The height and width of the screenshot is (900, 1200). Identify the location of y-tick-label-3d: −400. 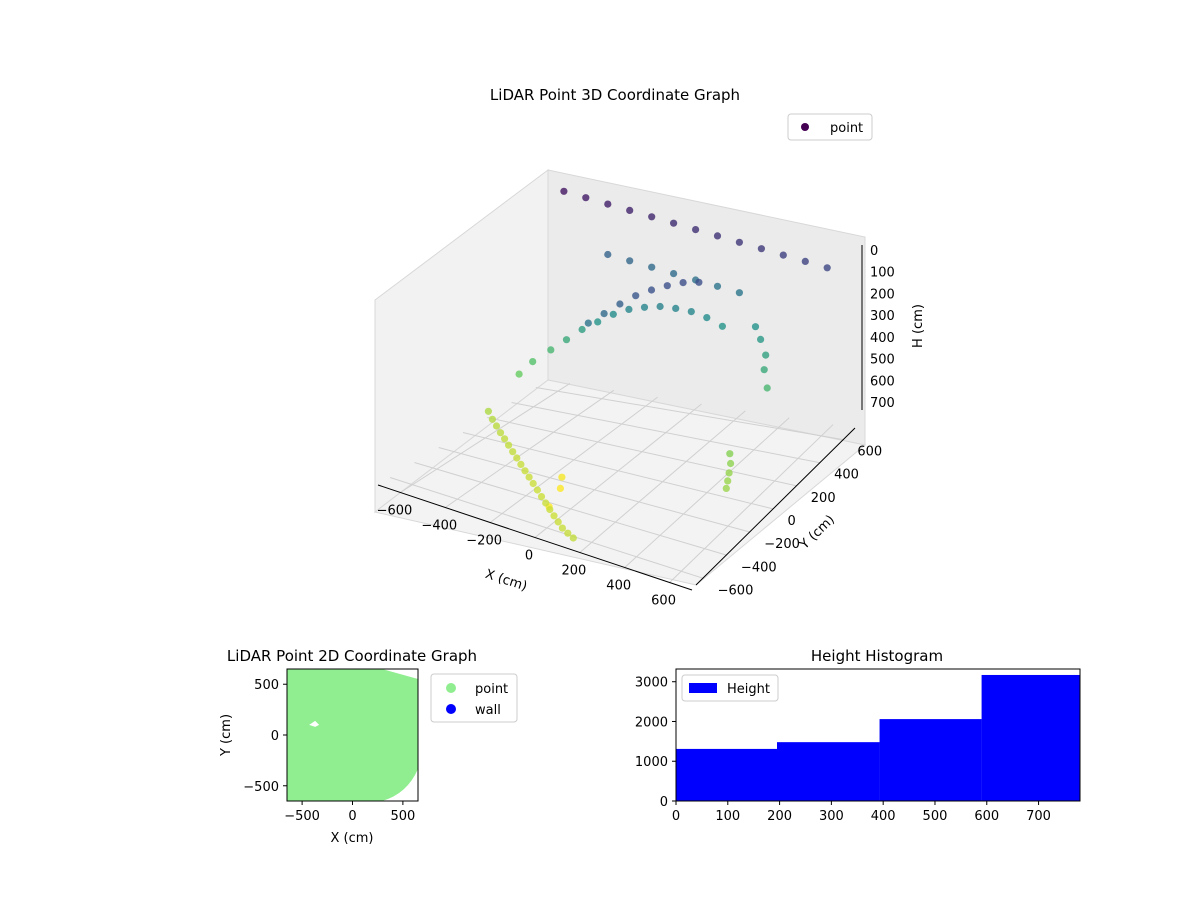
(759, 567).